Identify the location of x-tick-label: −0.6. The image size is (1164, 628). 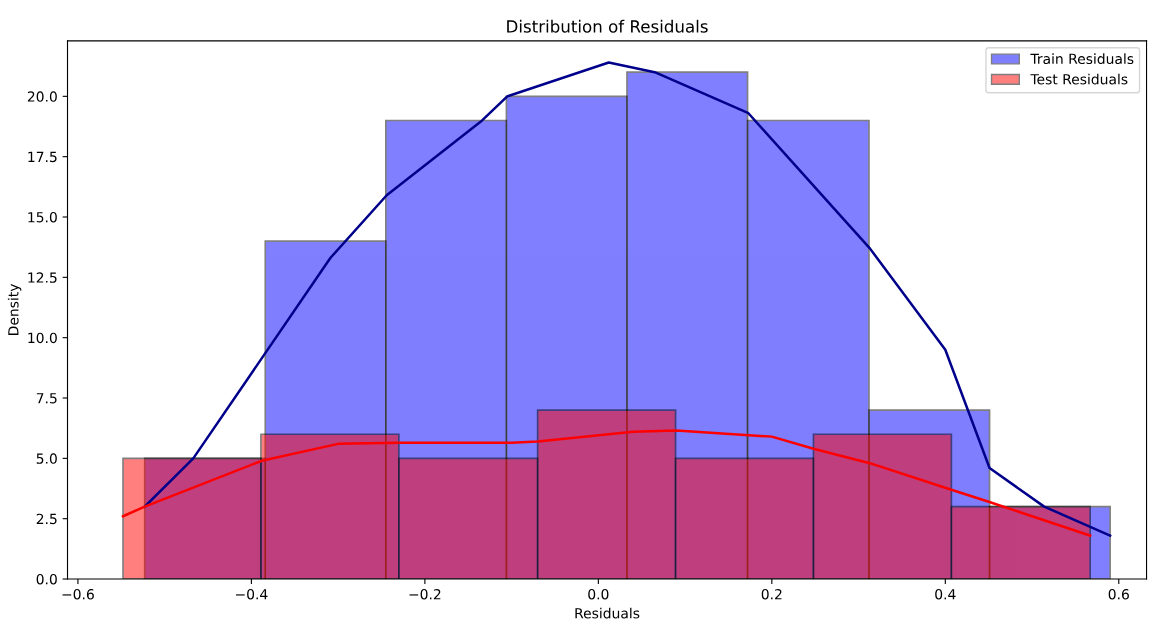
(78, 594).